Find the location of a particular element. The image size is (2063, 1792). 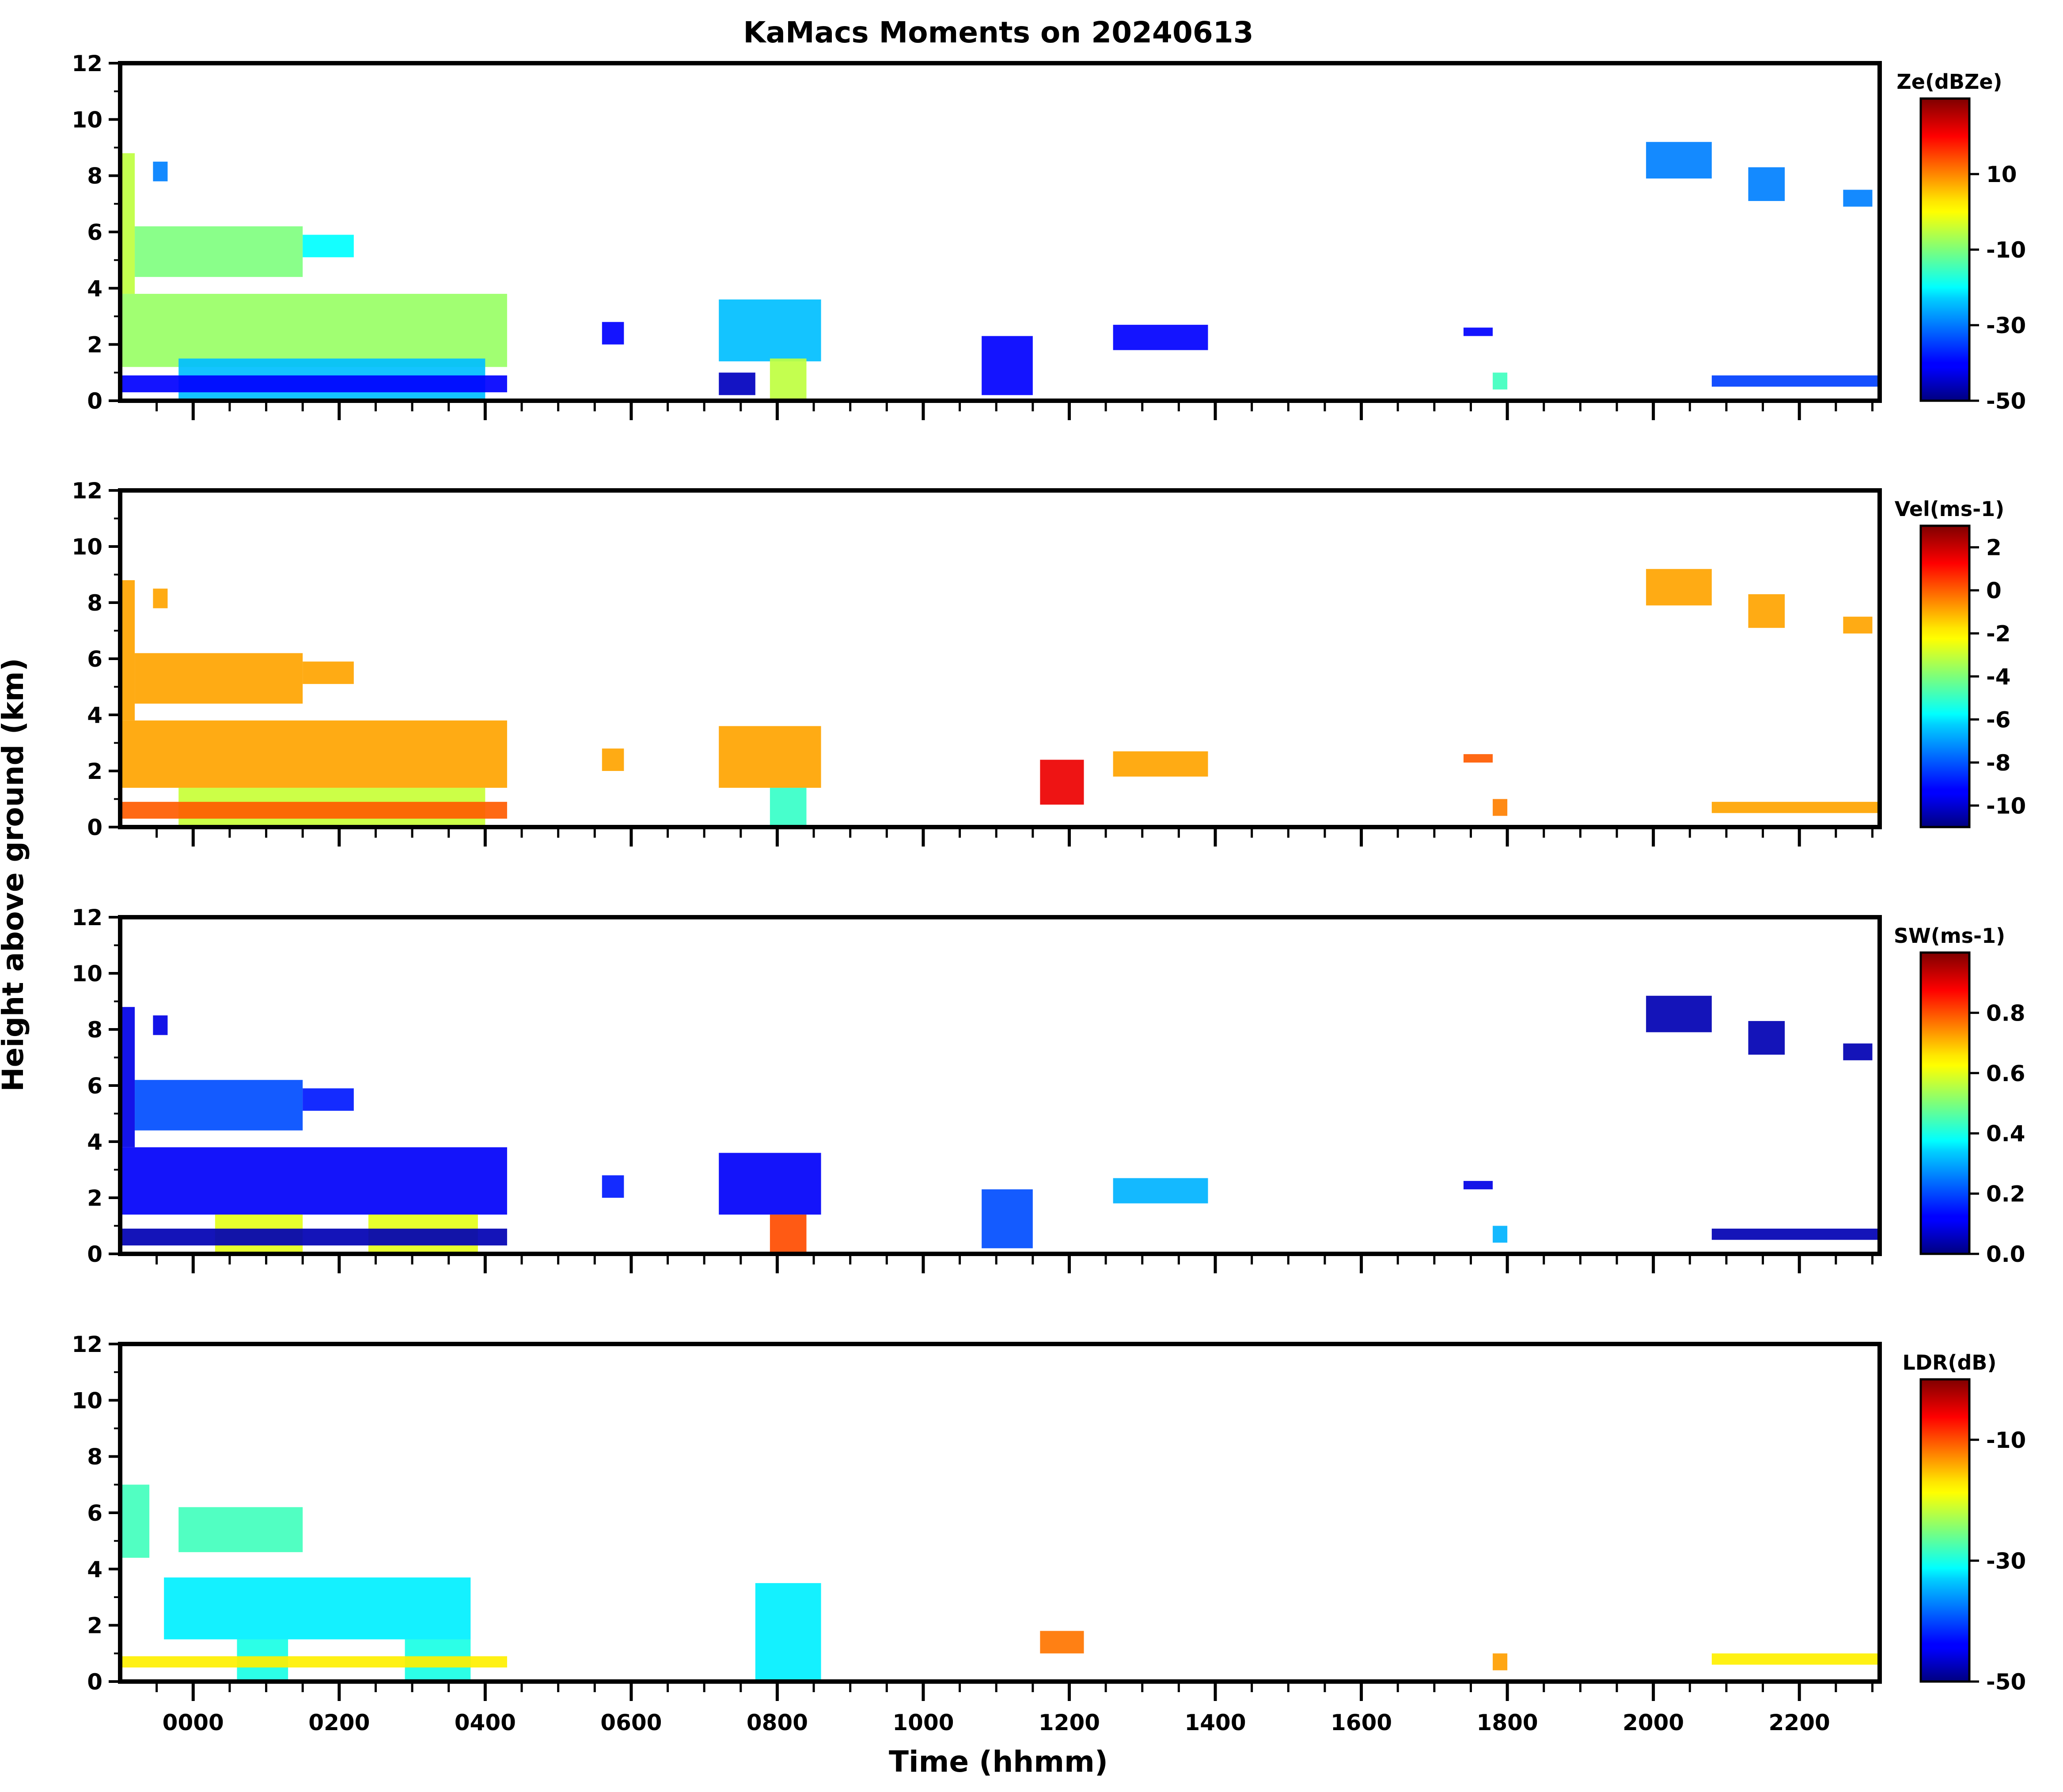

vel-ytick-label-6: 12 is located at coordinates (87, 491).